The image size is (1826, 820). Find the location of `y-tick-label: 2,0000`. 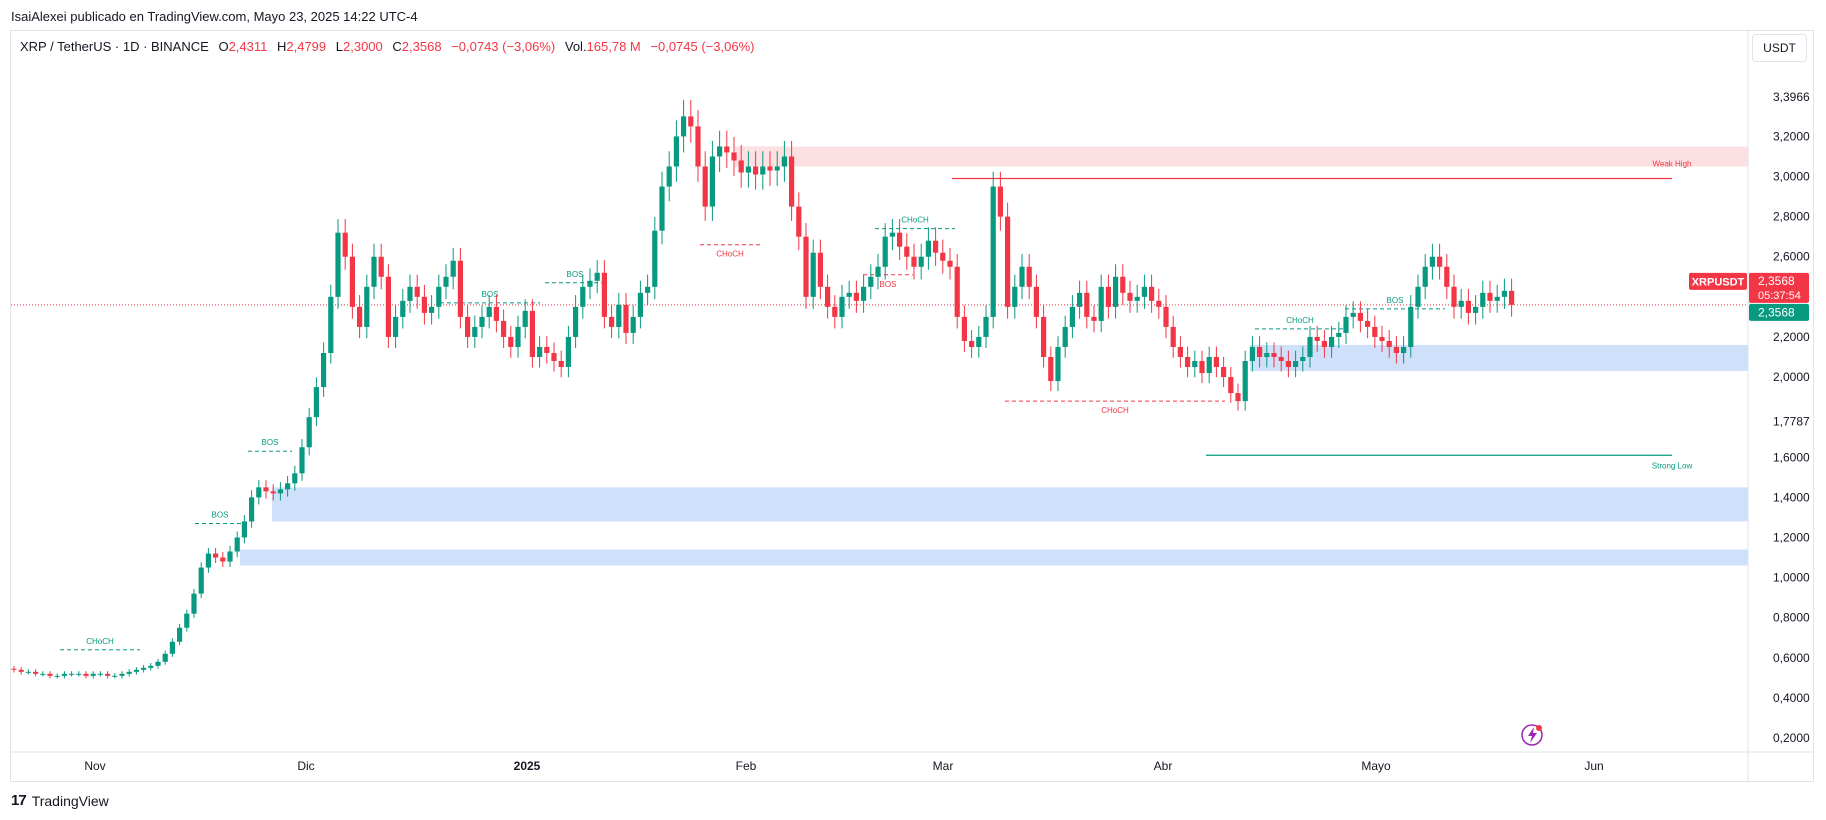

y-tick-label: 2,0000 is located at coordinates (1791, 377).